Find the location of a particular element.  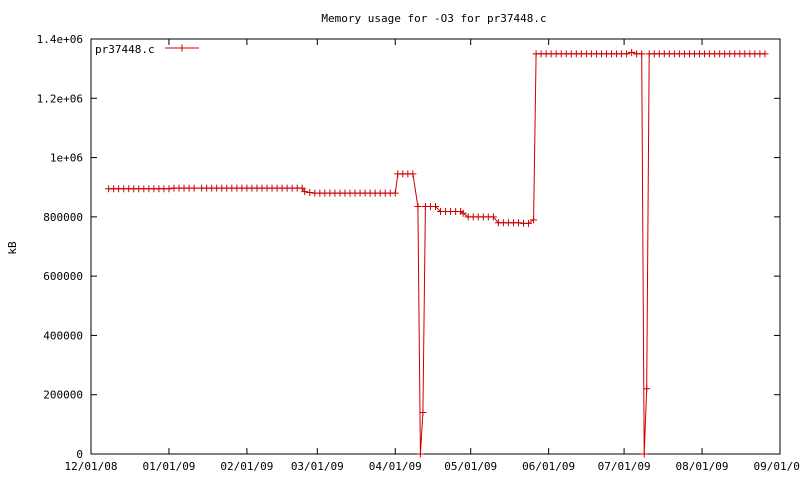

x-tick-label: 03/01/09 is located at coordinates (317, 466).